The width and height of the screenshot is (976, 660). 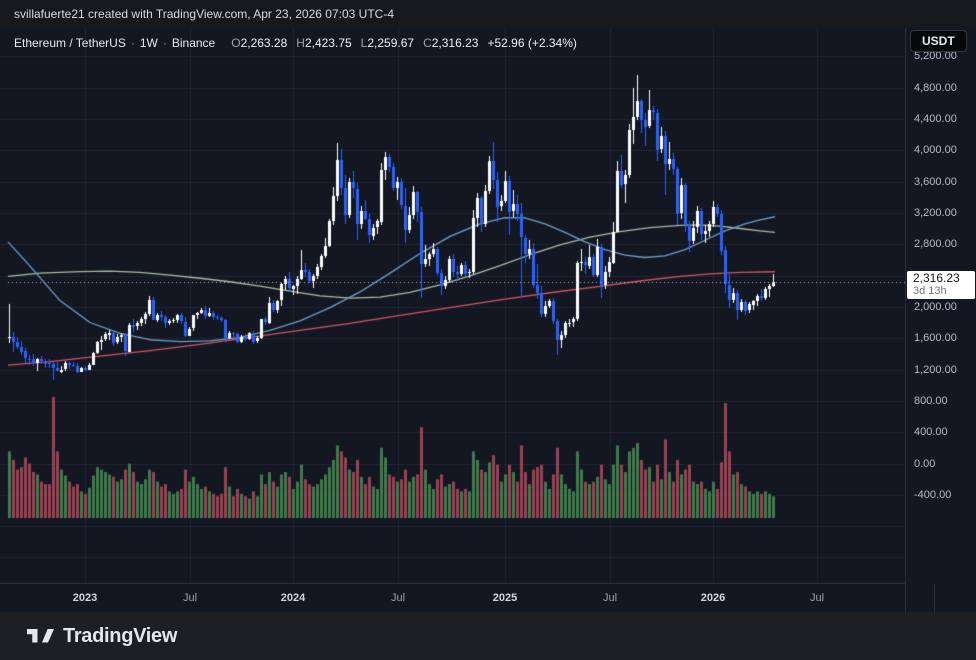 What do you see at coordinates (364, 43) in the screenshot?
I see `low-label: L` at bounding box center [364, 43].